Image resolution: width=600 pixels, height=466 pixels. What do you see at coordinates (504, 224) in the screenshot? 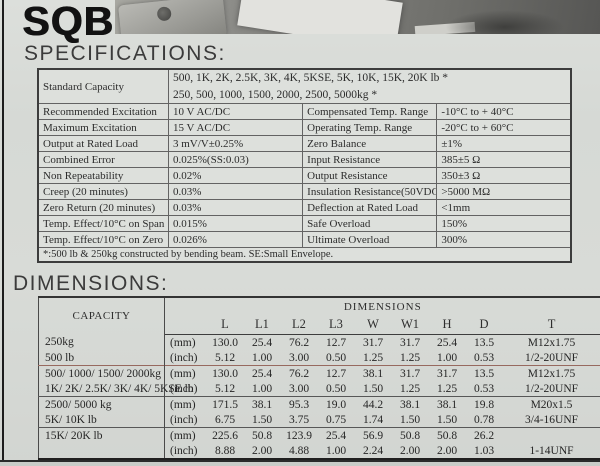
I see `spec-value: 150%` at bounding box center [504, 224].